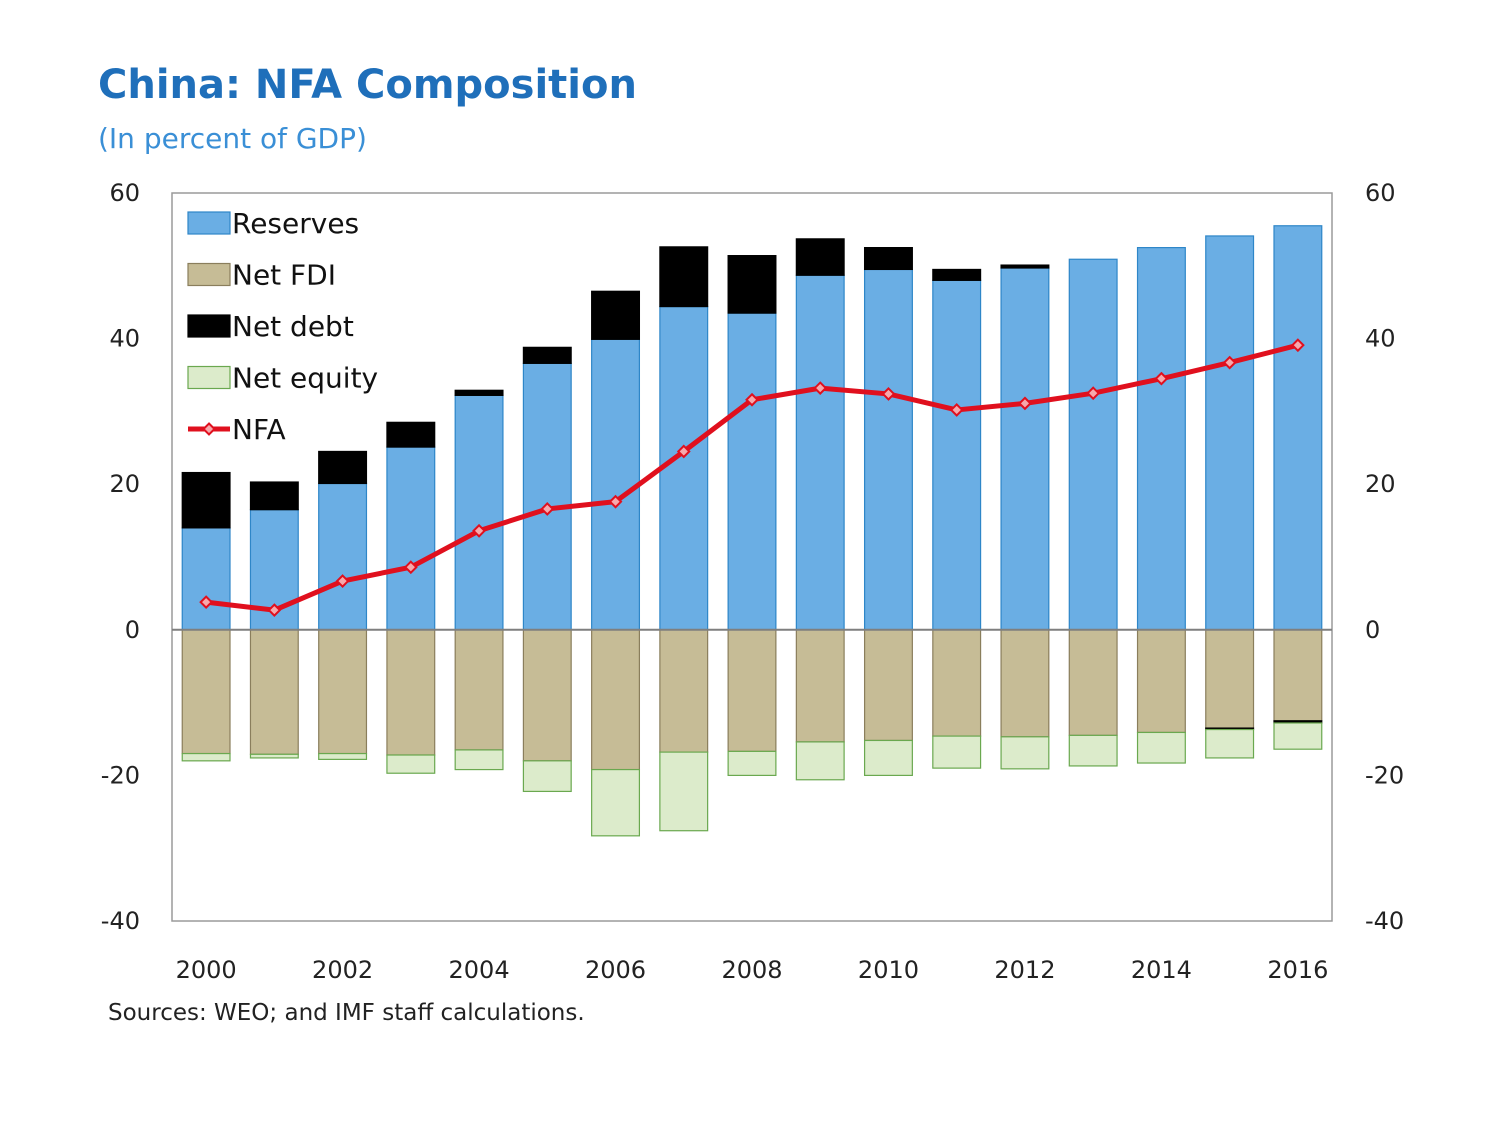 This screenshot has height=1125, width=1500. Describe the element at coordinates (888, 970) in the screenshot. I see `x-tick-label: 2010` at that location.